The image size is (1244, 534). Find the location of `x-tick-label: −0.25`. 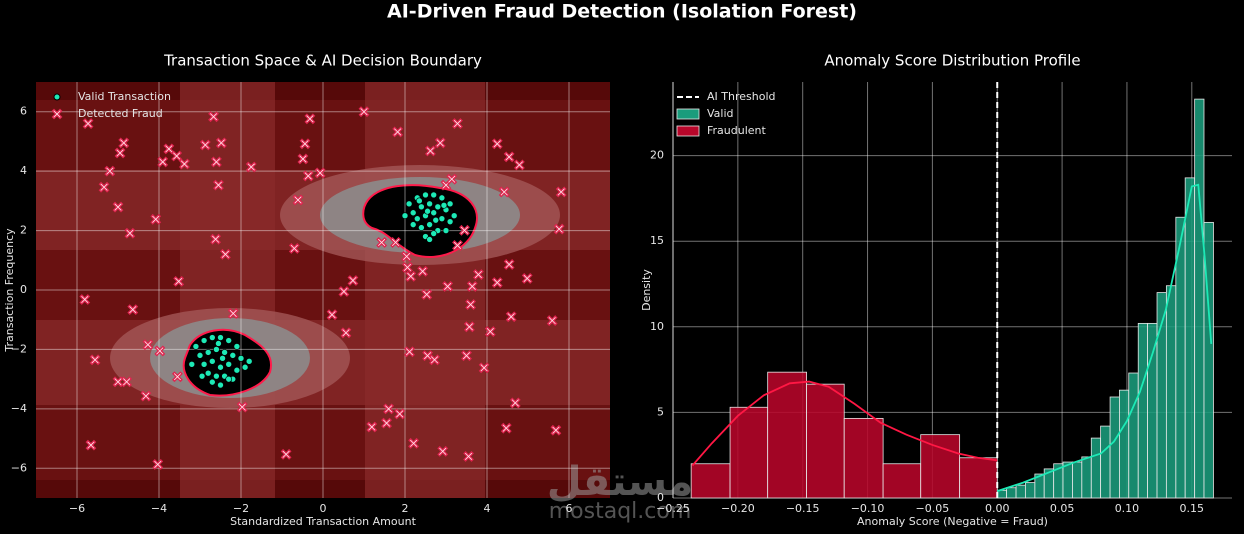

x-tick-label: −0.25 is located at coordinates (673, 508).